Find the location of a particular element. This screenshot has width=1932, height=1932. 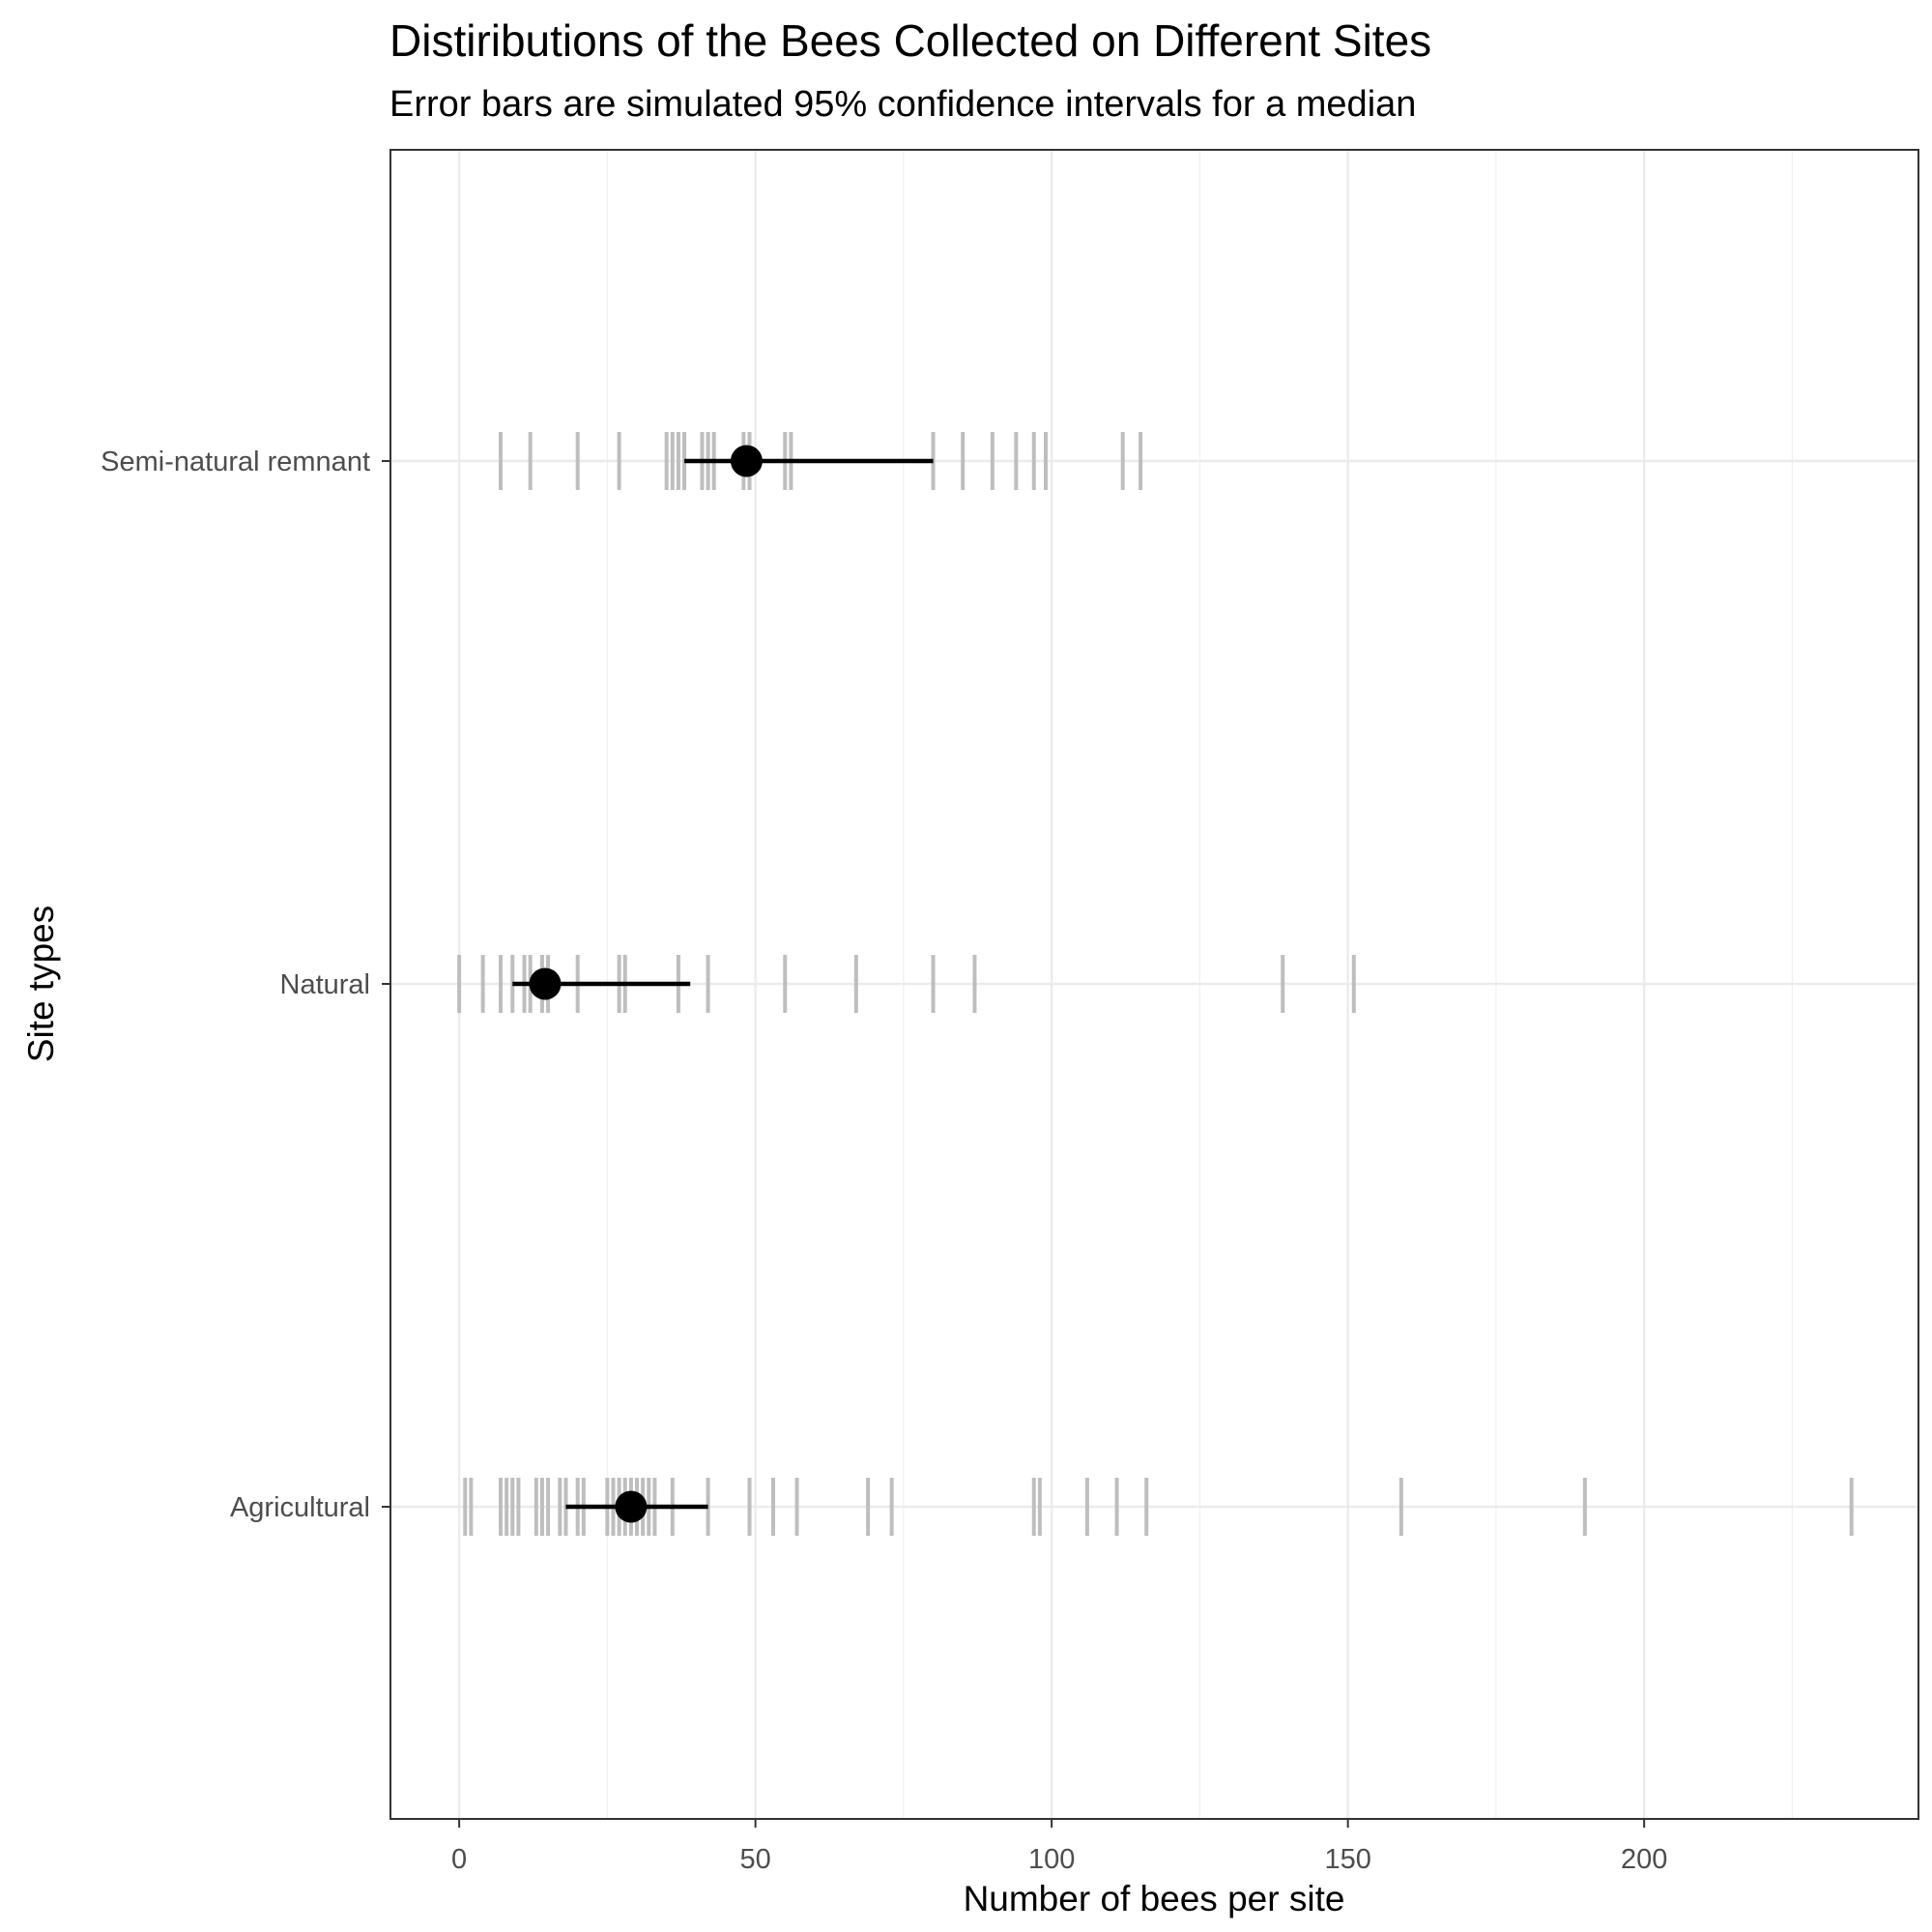

y-tick-label: Natural is located at coordinates (325, 984).